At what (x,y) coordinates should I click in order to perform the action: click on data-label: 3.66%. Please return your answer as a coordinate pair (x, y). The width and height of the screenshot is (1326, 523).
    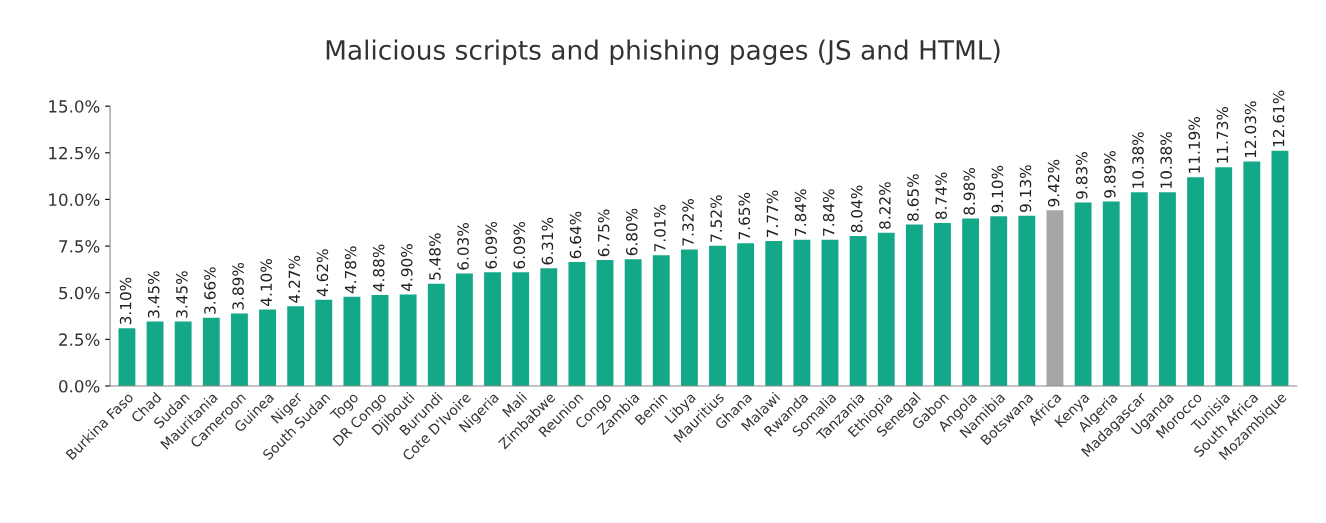
    Looking at the image, I should click on (210, 290).